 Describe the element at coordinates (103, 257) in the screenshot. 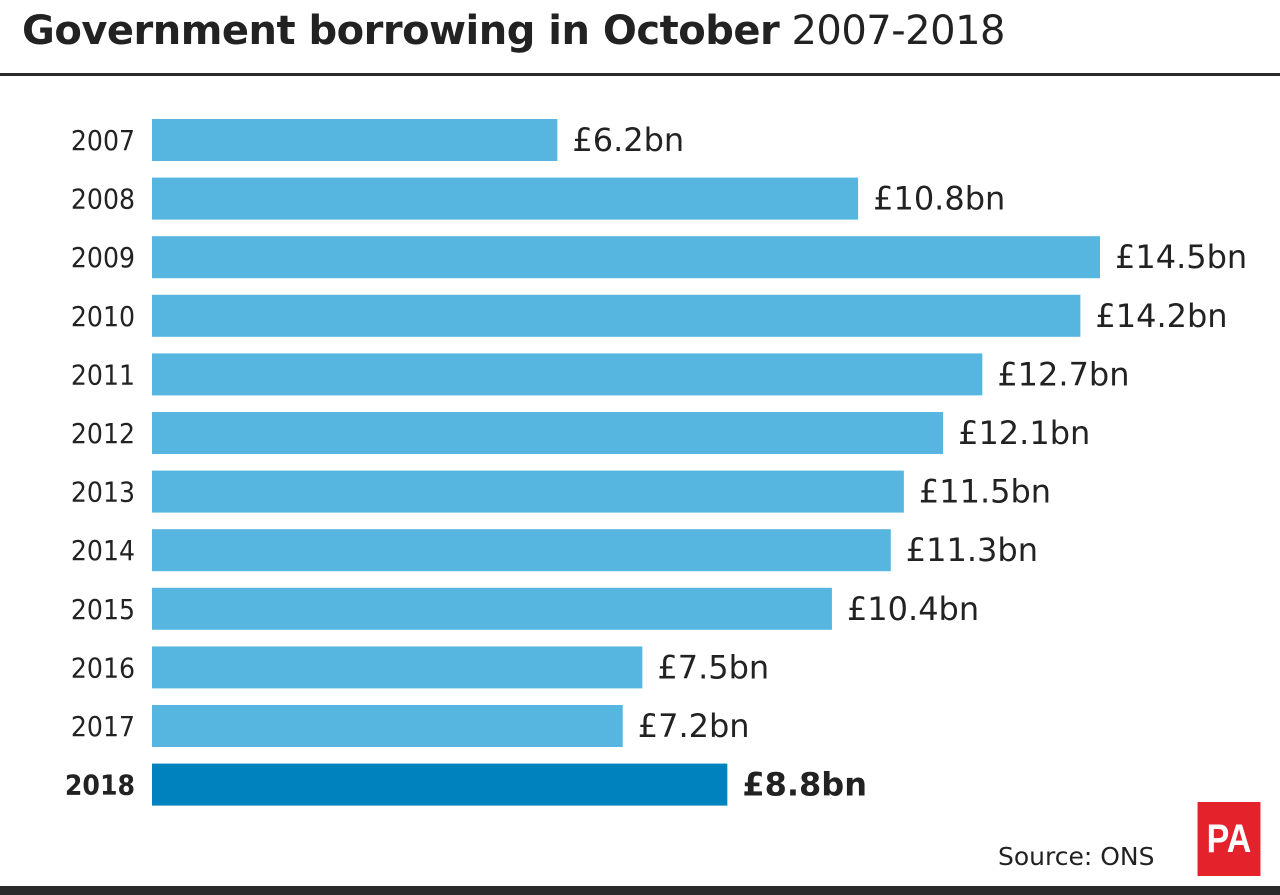

I see `category-label: 2009` at that location.